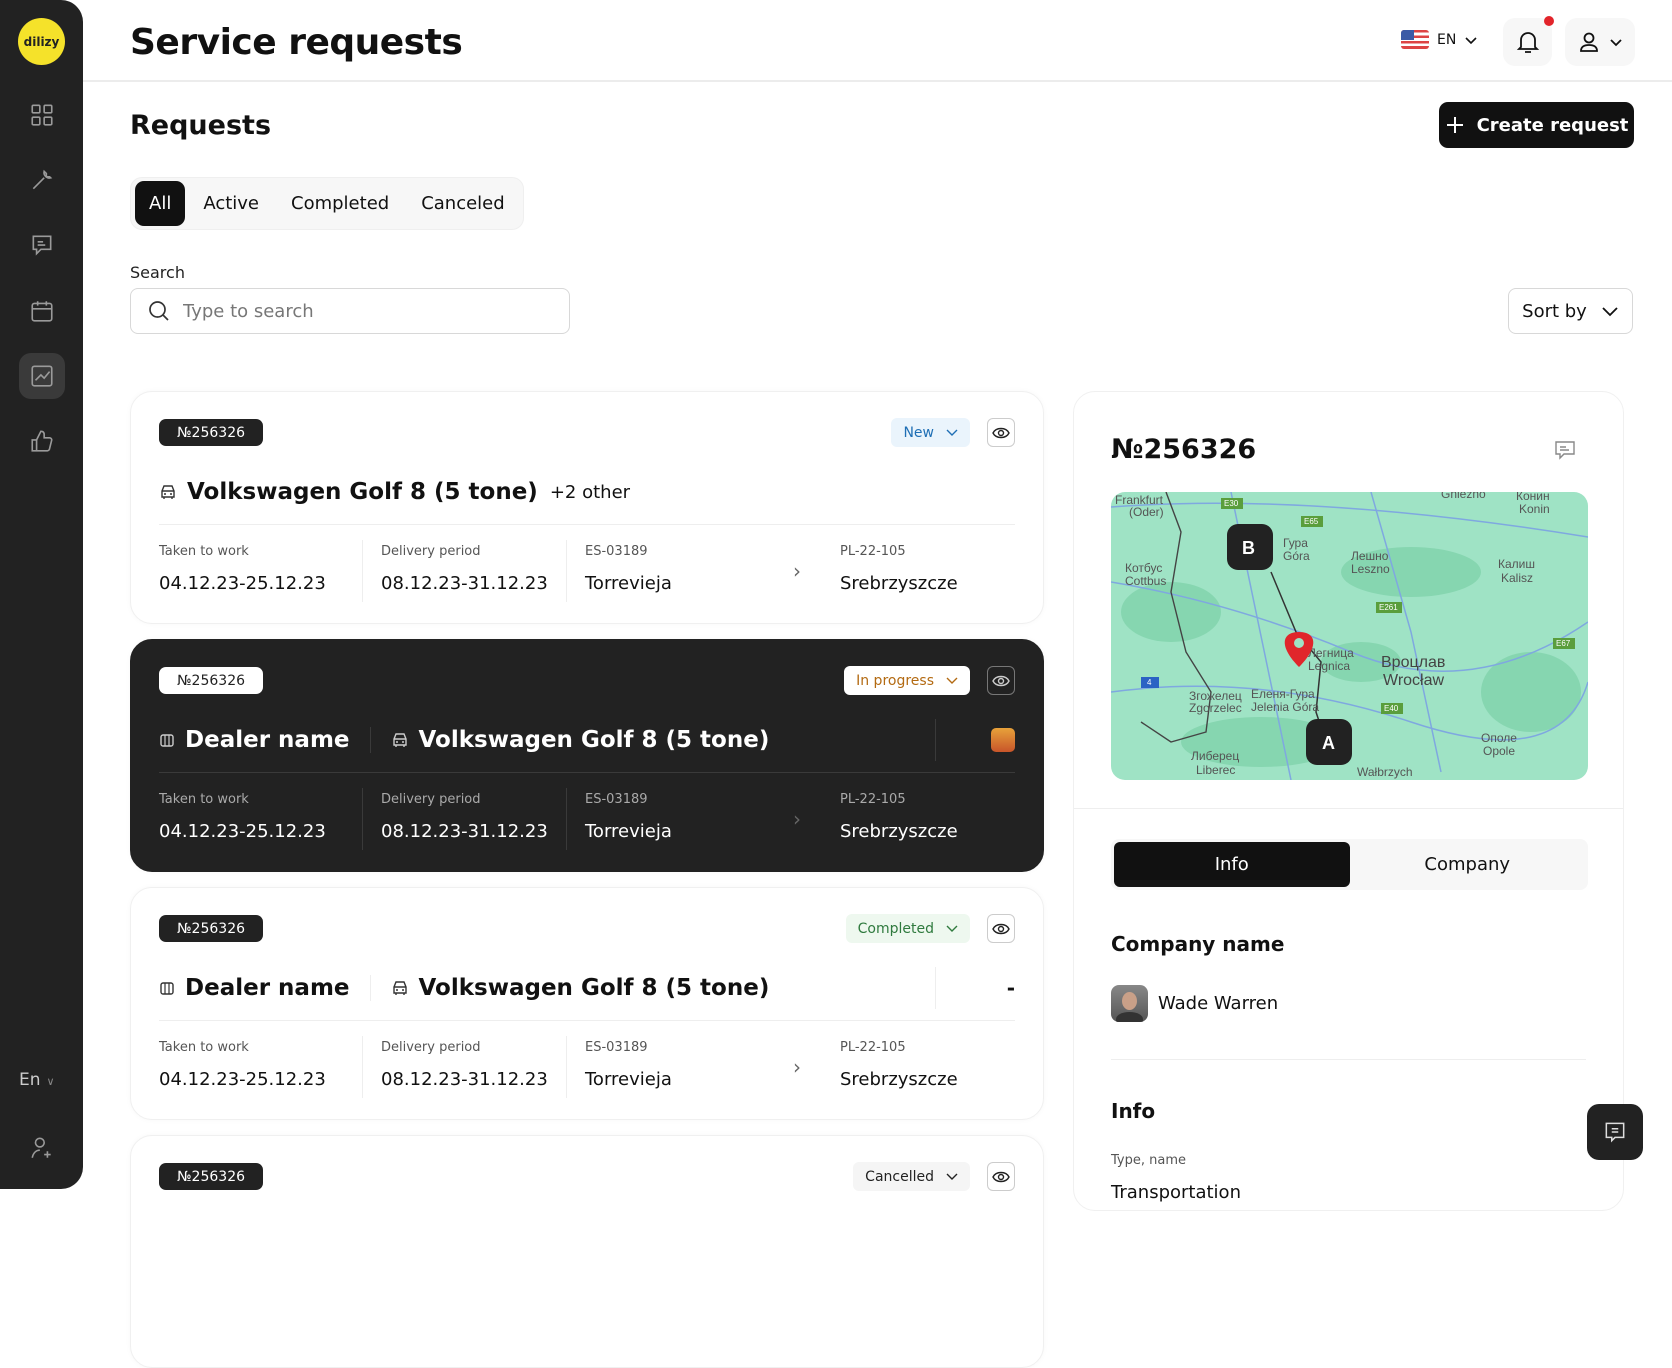 The width and height of the screenshot is (1672, 1368). What do you see at coordinates (157, 272) in the screenshot?
I see `search-label: Search` at bounding box center [157, 272].